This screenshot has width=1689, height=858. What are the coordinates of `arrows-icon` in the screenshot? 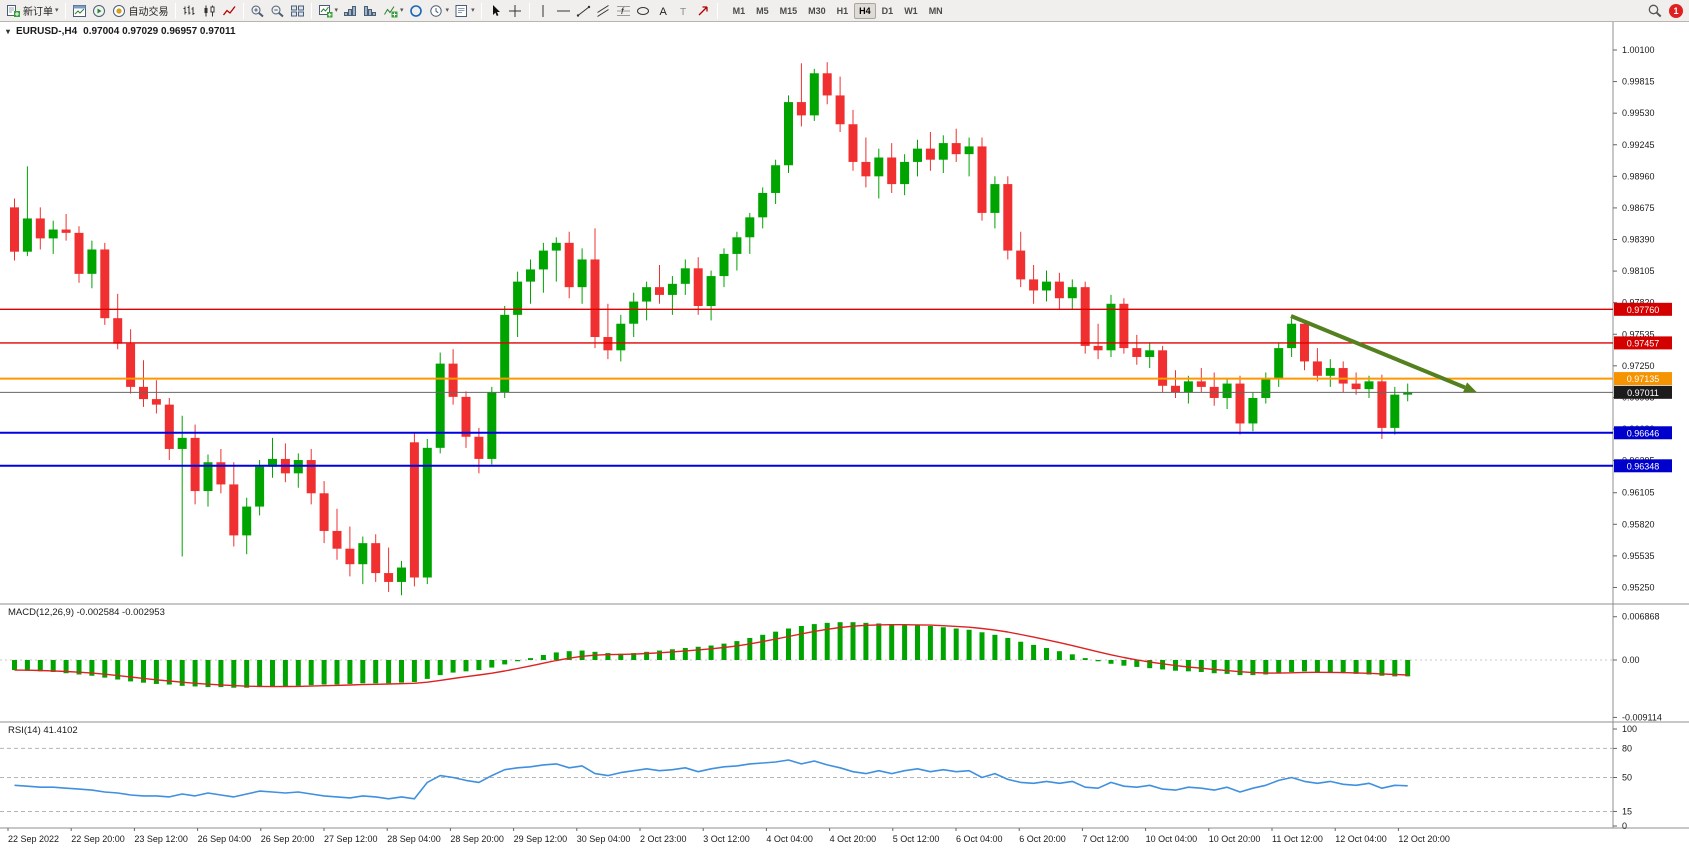 It's located at (703, 11).